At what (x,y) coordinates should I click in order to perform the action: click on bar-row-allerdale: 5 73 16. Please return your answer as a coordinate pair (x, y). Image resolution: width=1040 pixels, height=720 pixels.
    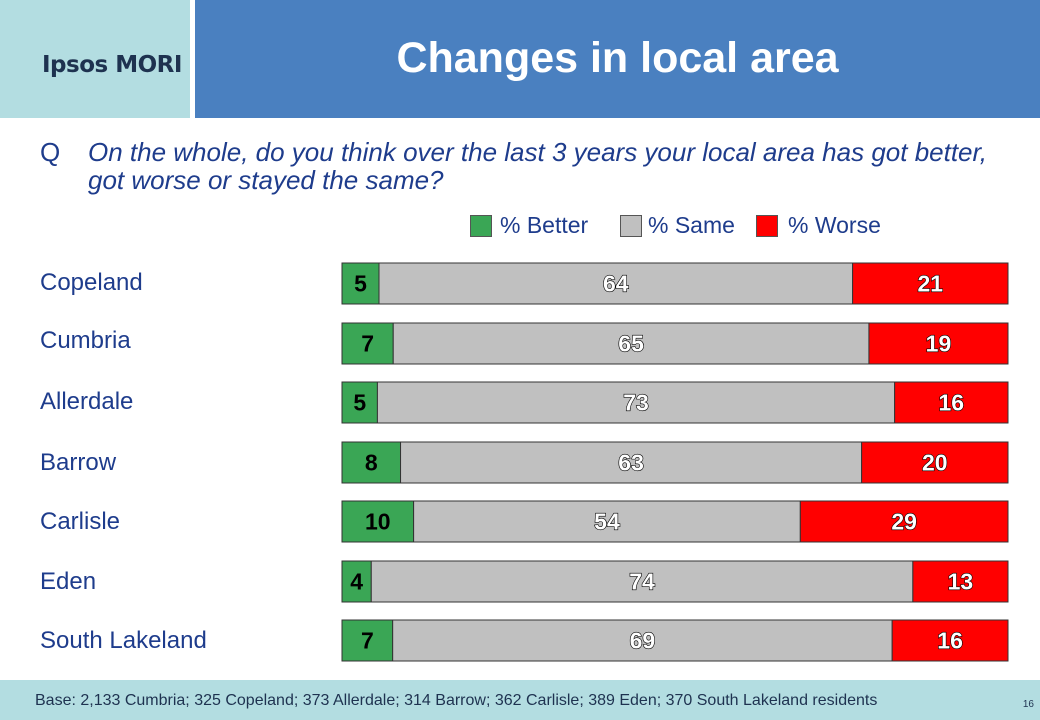
    Looking at the image, I should click on (675, 402).